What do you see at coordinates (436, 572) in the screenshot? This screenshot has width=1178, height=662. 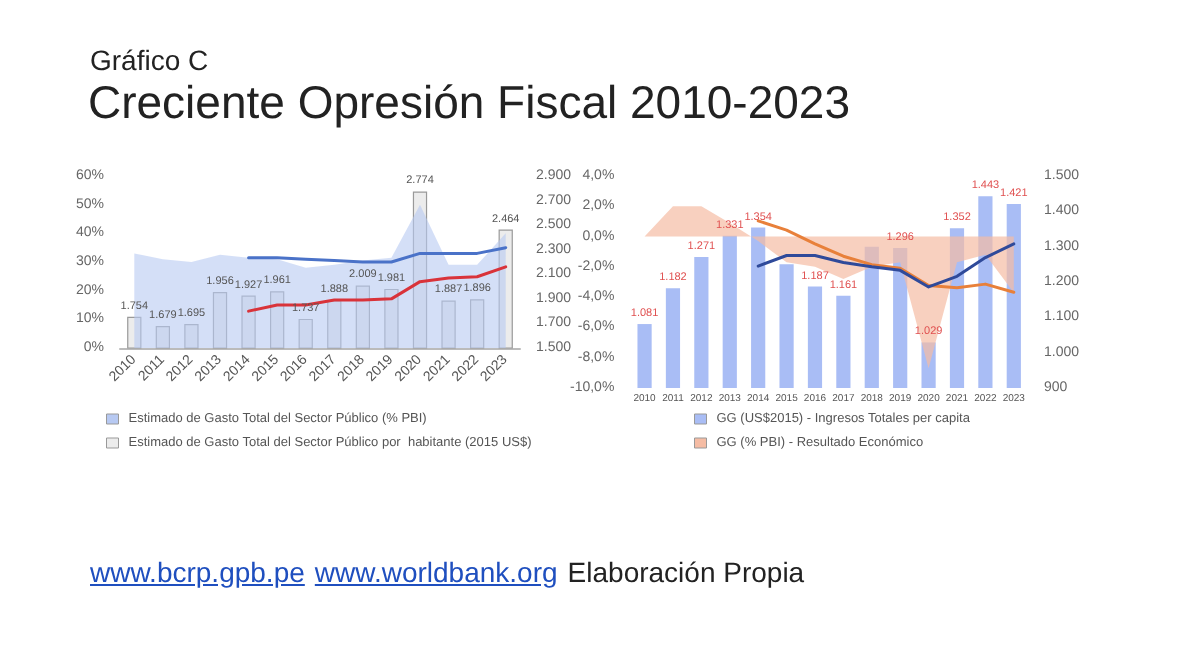 I see `text: www.worldbank.org` at bounding box center [436, 572].